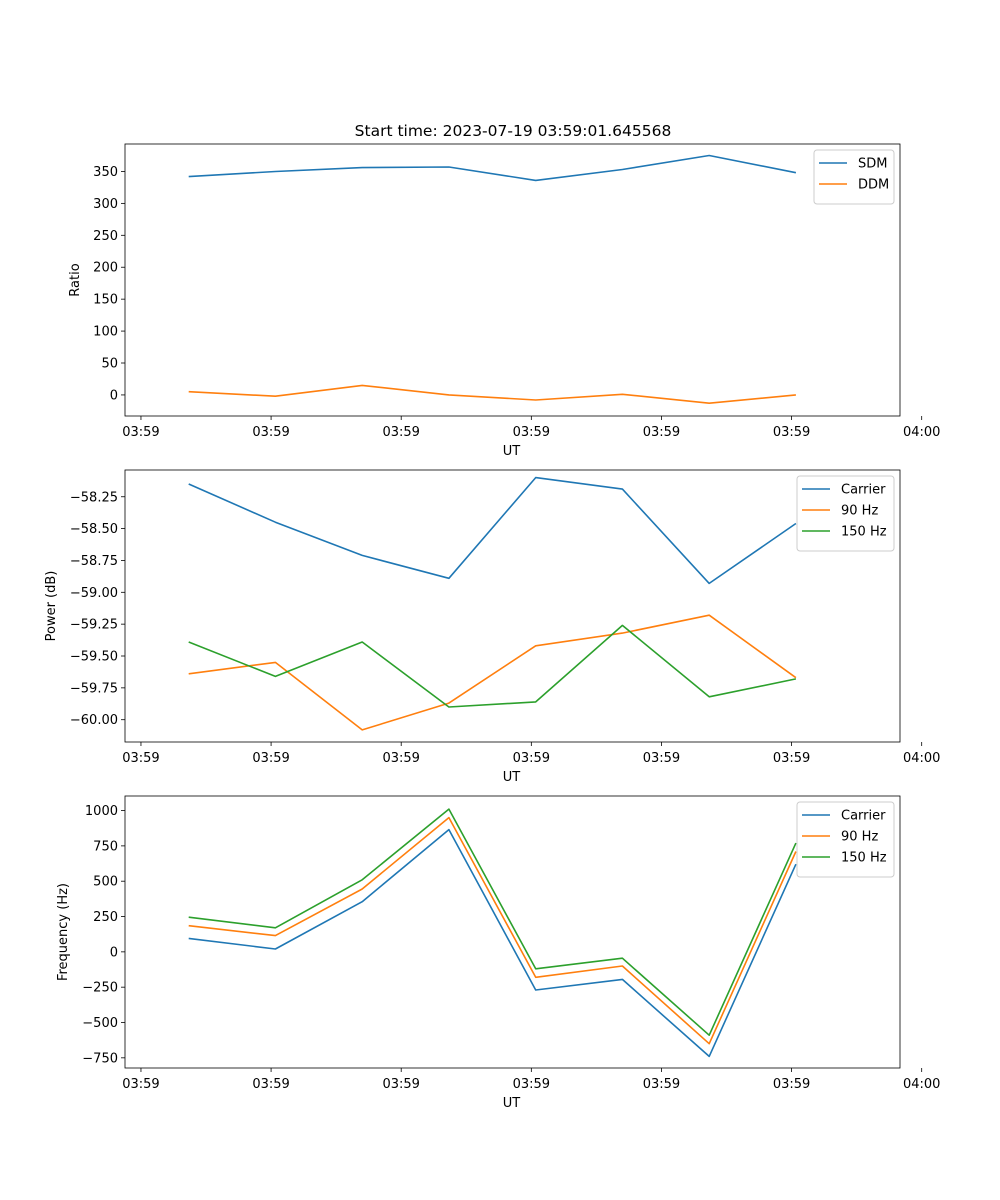 The width and height of the screenshot is (1000, 1200). What do you see at coordinates (94, 688) in the screenshot?
I see `y-tick-label: −59.75` at bounding box center [94, 688].